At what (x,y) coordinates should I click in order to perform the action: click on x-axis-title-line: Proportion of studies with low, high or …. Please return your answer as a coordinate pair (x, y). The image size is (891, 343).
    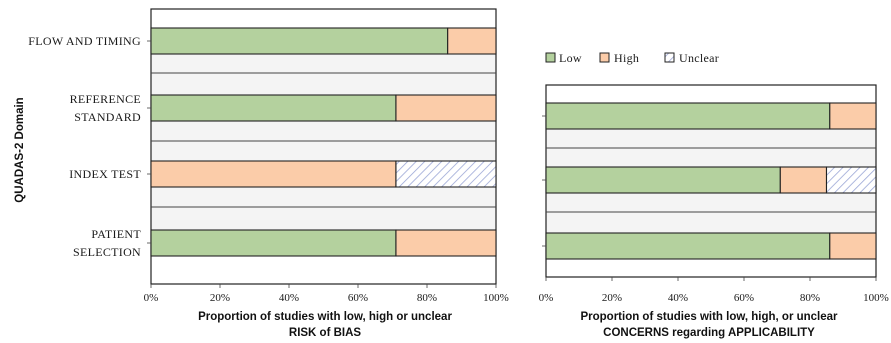
    Looking at the image, I should click on (325, 317).